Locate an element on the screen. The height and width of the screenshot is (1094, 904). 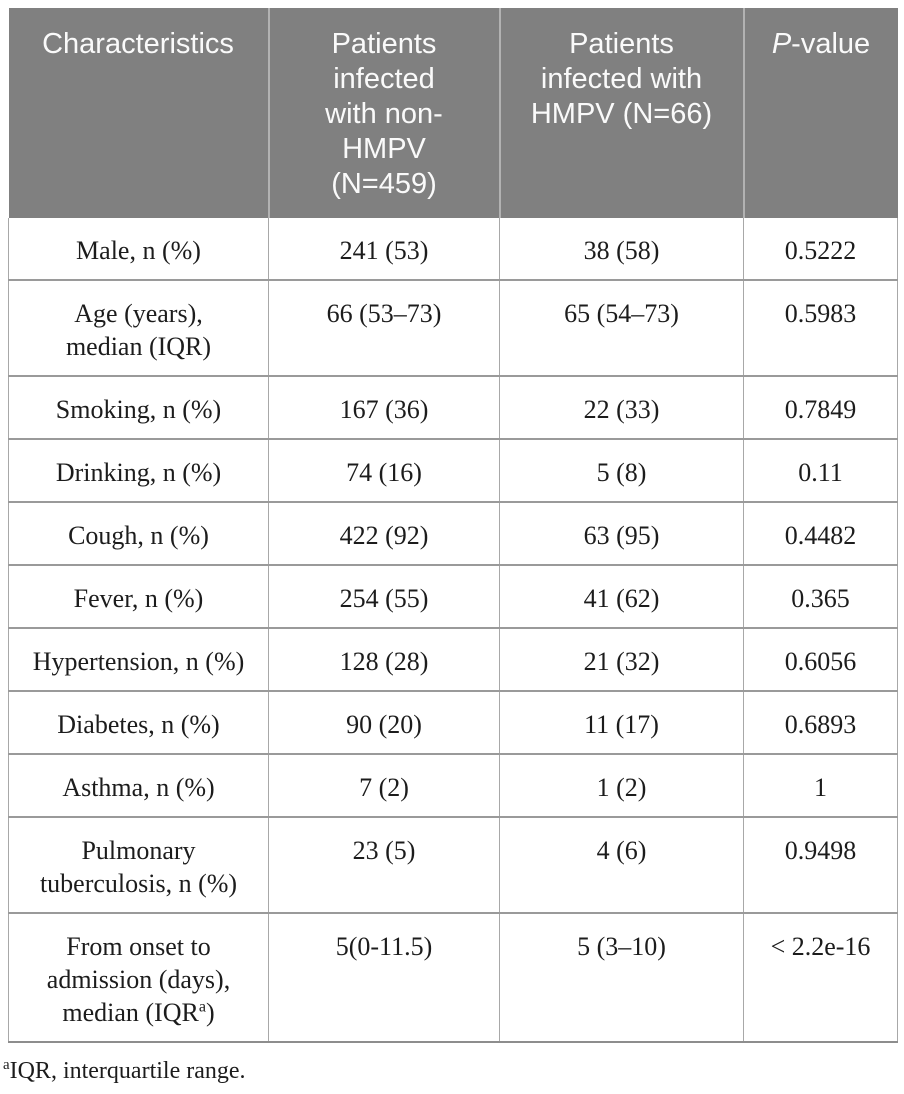
row-label-cell: Asthma, n (%) is located at coordinates (138, 785).